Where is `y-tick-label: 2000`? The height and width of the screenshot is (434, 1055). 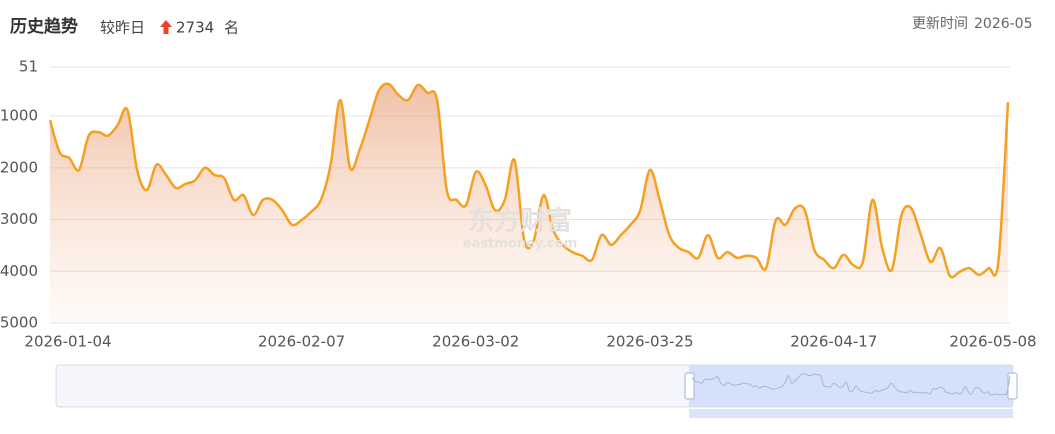 y-tick-label: 2000 is located at coordinates (19, 167).